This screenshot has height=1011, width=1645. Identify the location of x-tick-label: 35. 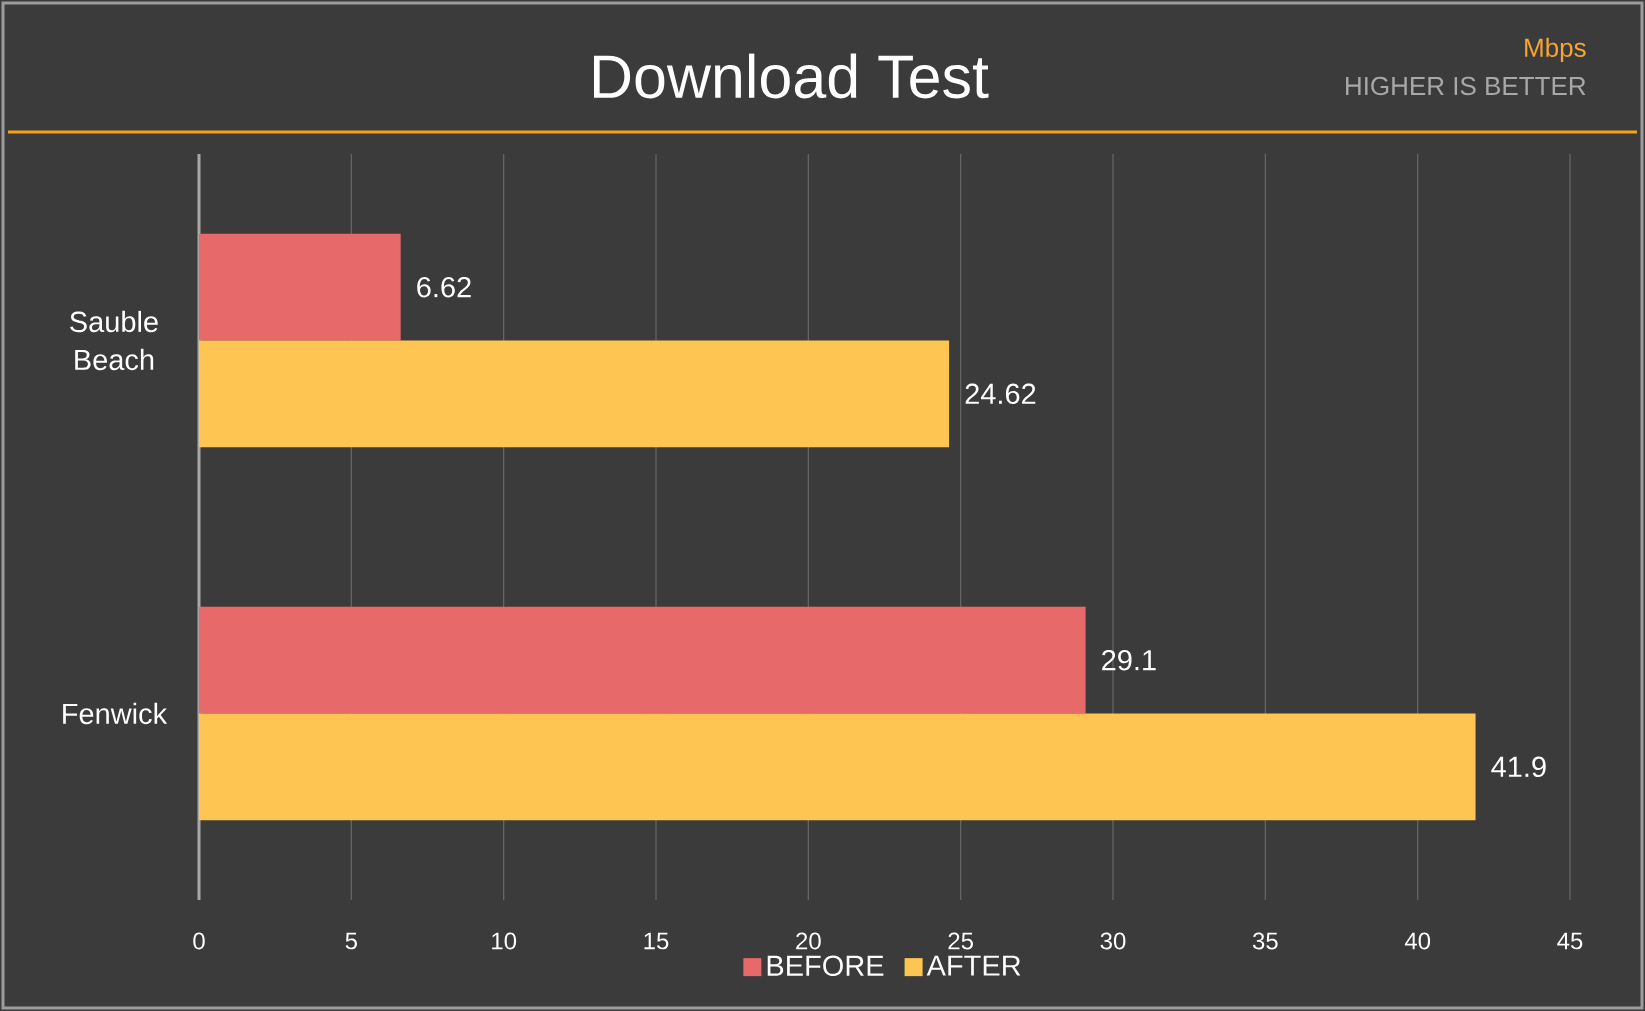
(1265, 941).